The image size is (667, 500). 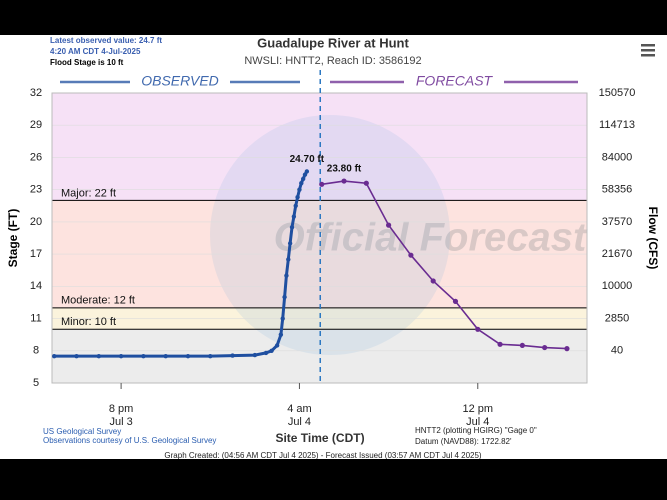 What do you see at coordinates (36, 190) in the screenshot?
I see `y-tick-label: 23` at bounding box center [36, 190].